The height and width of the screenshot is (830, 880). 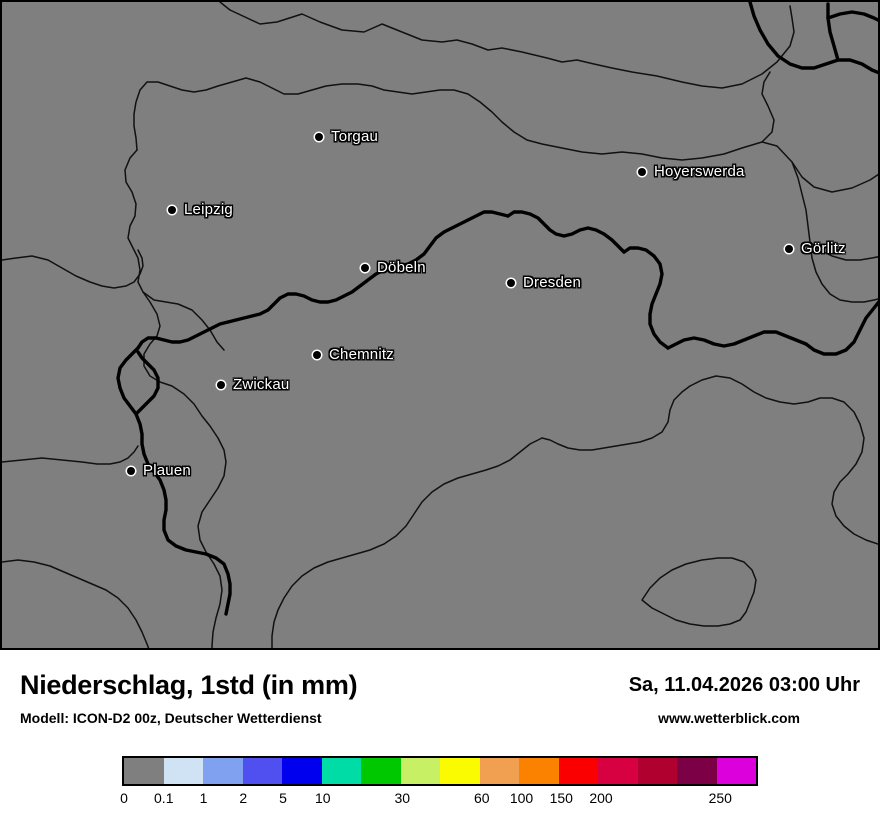 What do you see at coordinates (124, 798) in the screenshot?
I see `colorbar-tick: 0` at bounding box center [124, 798].